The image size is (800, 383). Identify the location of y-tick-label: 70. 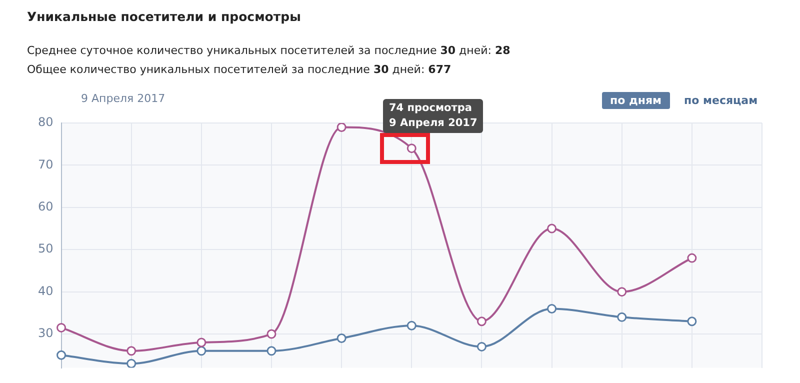
(46, 164).